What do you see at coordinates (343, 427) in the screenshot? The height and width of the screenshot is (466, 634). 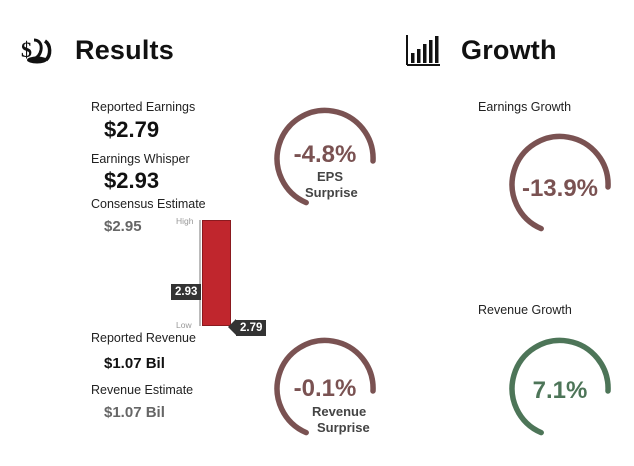 I see `revenue-surprise-line2: Surprise` at bounding box center [343, 427].